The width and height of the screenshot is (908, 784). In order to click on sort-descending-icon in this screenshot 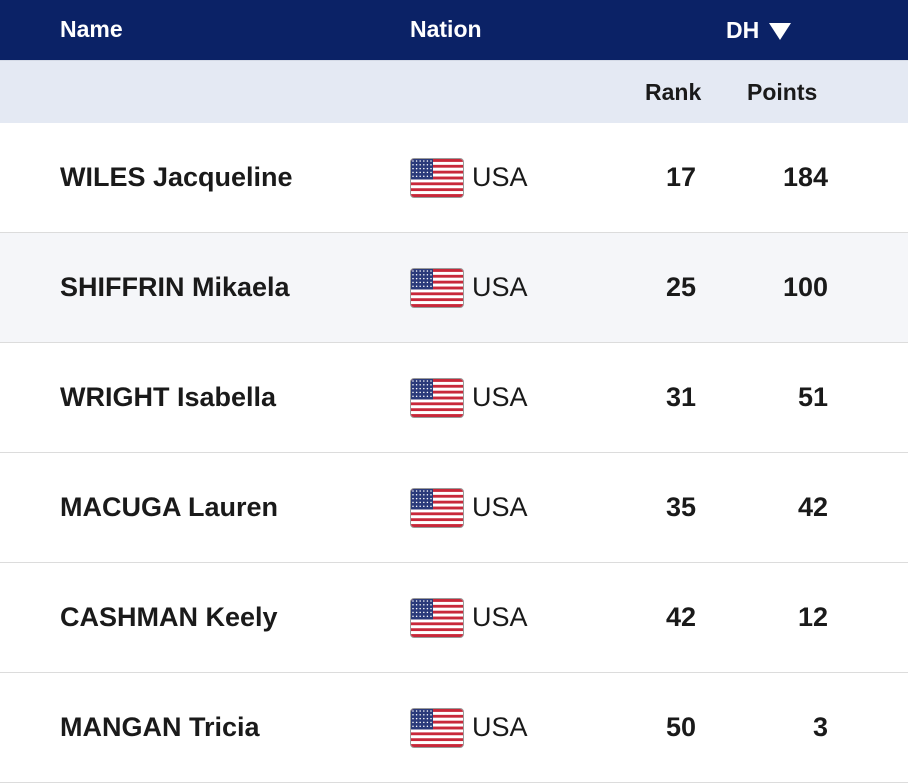, I will do `click(780, 31)`.